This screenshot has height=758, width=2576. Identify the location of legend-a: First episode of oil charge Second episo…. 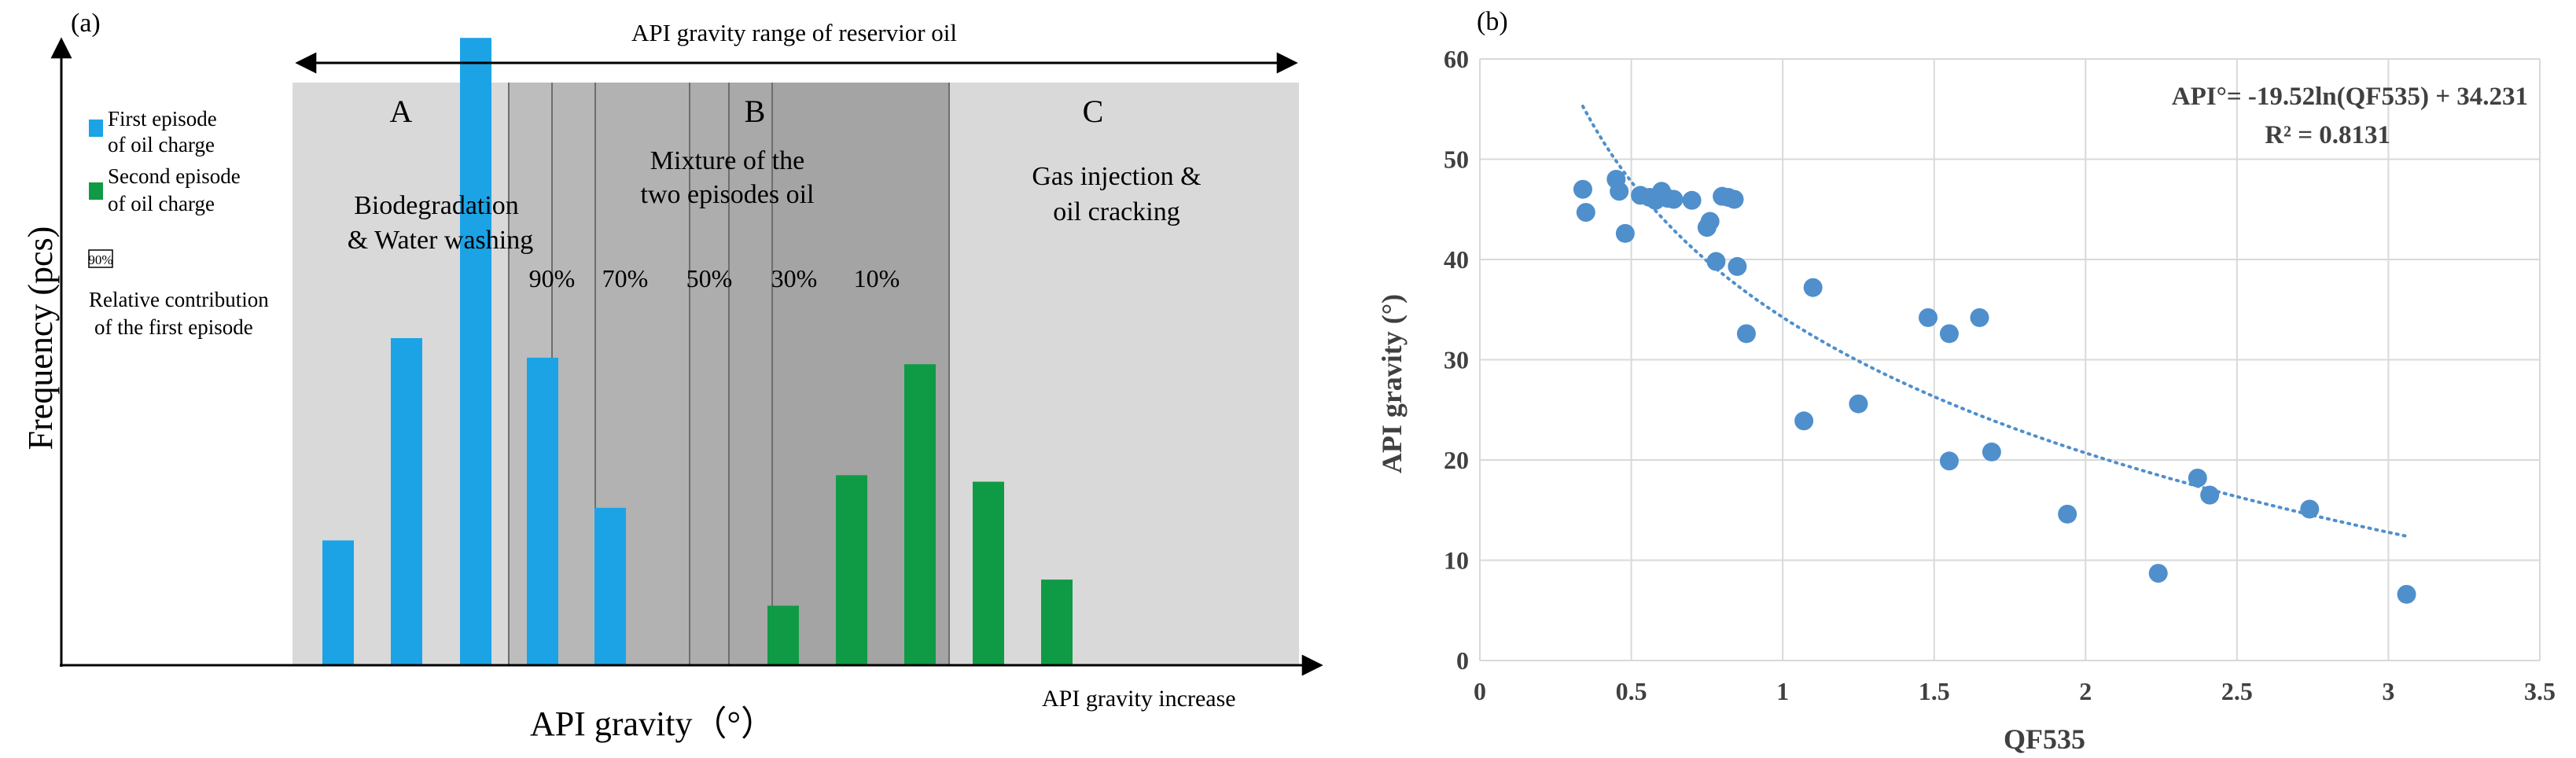
(178, 223).